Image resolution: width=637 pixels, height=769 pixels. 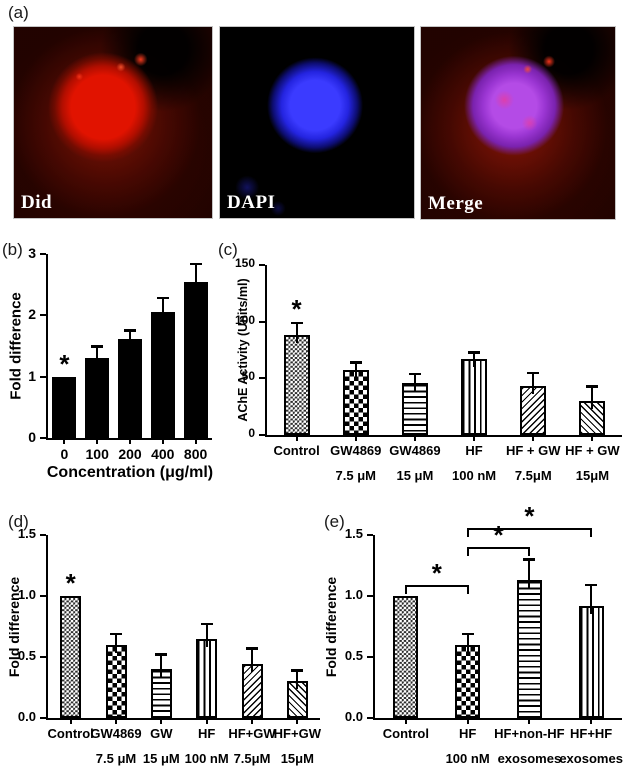 I want to click on category-label: 400, so click(x=163, y=454).